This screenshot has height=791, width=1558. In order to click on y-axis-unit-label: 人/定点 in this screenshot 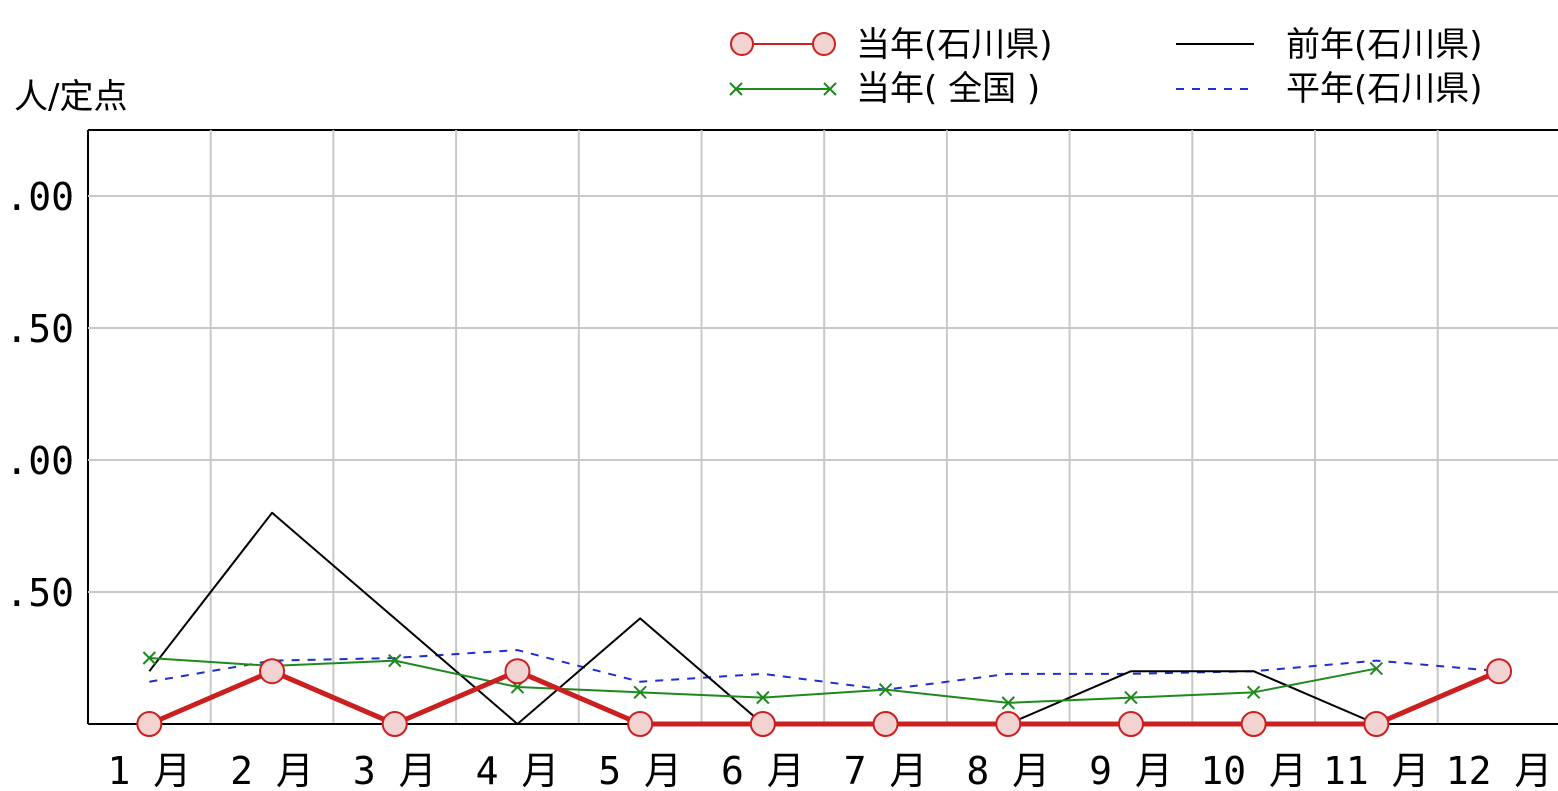, I will do `click(70, 97)`.